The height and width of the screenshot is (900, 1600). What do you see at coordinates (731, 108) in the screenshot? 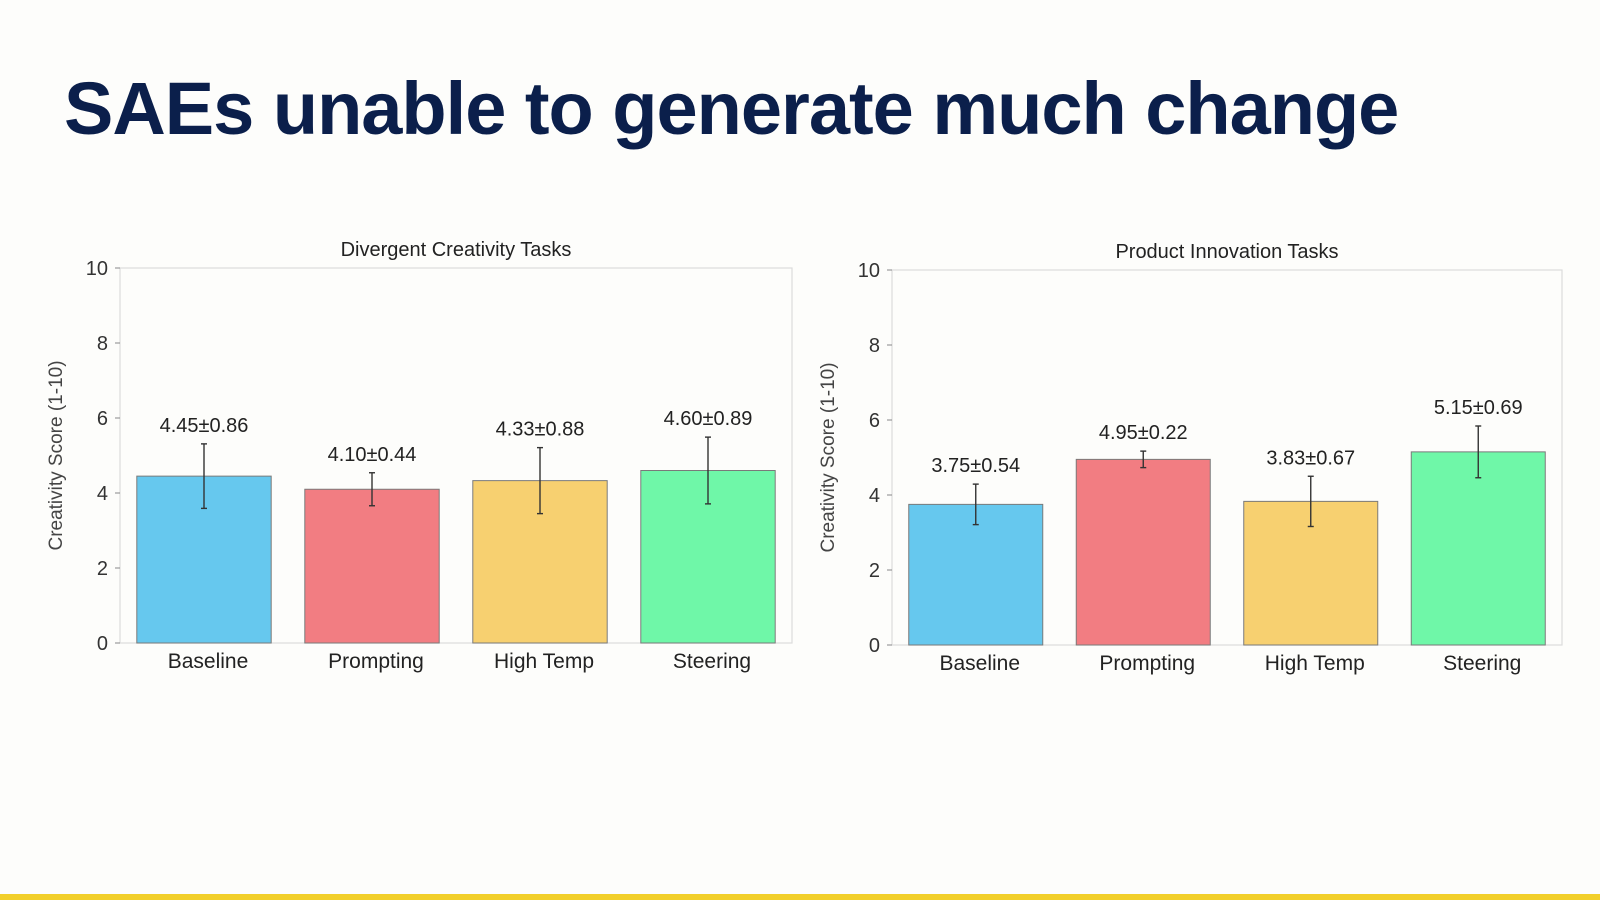
I see `slide-title: SAEs unable to generate much change` at bounding box center [731, 108].